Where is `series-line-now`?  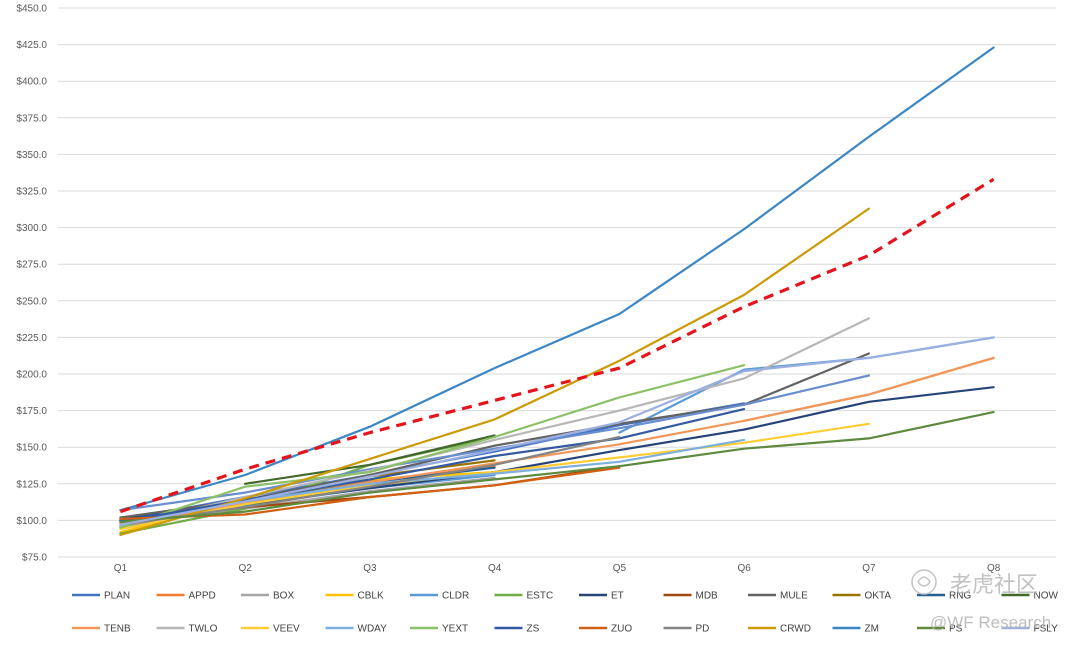
series-line-now is located at coordinates (370, 459).